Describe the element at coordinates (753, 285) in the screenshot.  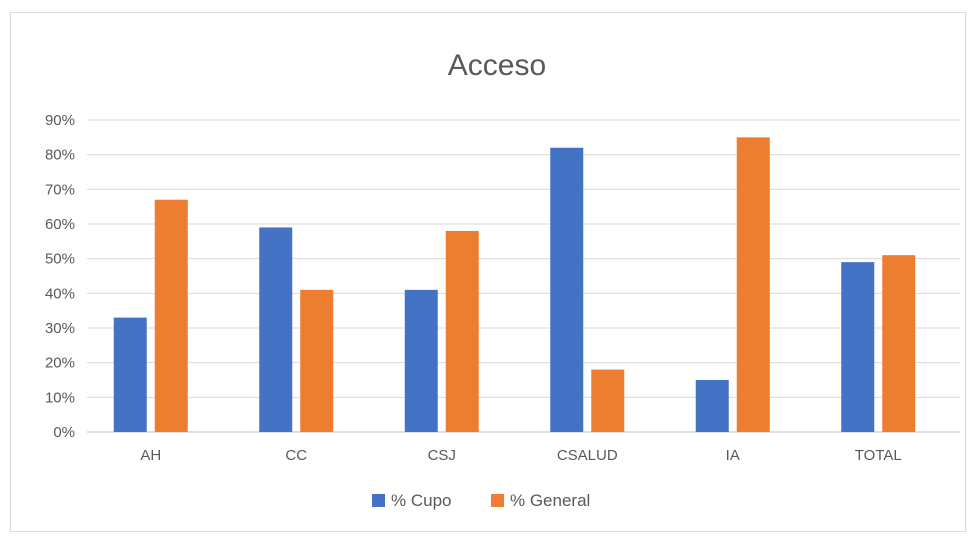
I see `bar-general-ia` at that location.